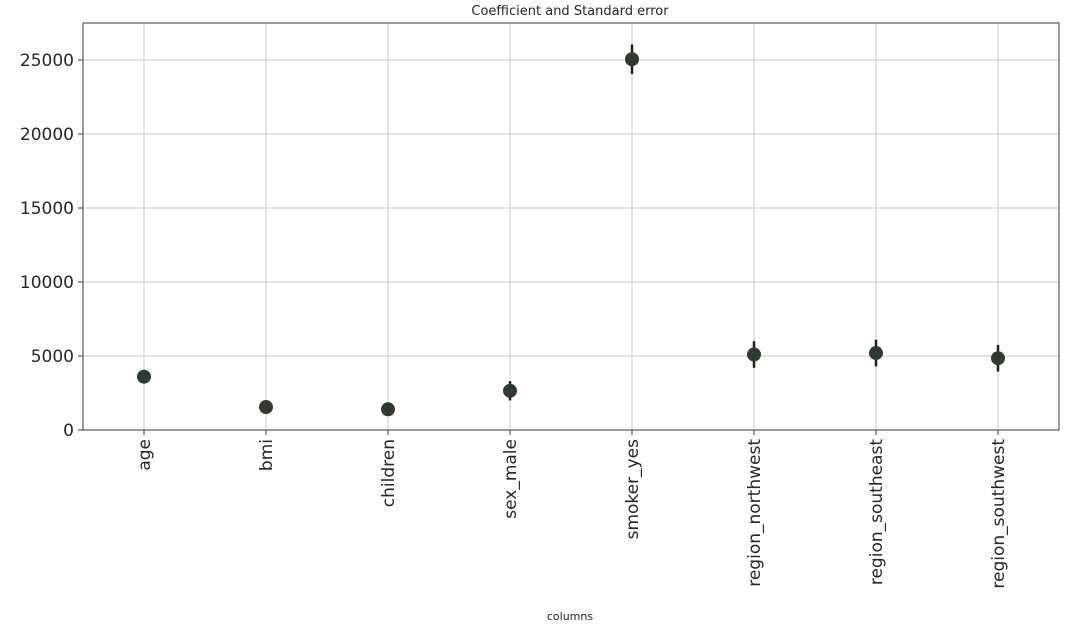 The height and width of the screenshot is (633, 1073). I want to click on point-children, so click(388, 409).